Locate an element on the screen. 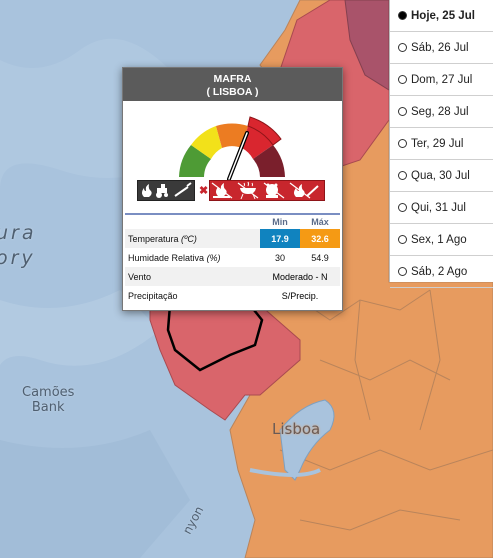 The height and width of the screenshot is (558, 493). table-header-blank is located at coordinates (192, 221).